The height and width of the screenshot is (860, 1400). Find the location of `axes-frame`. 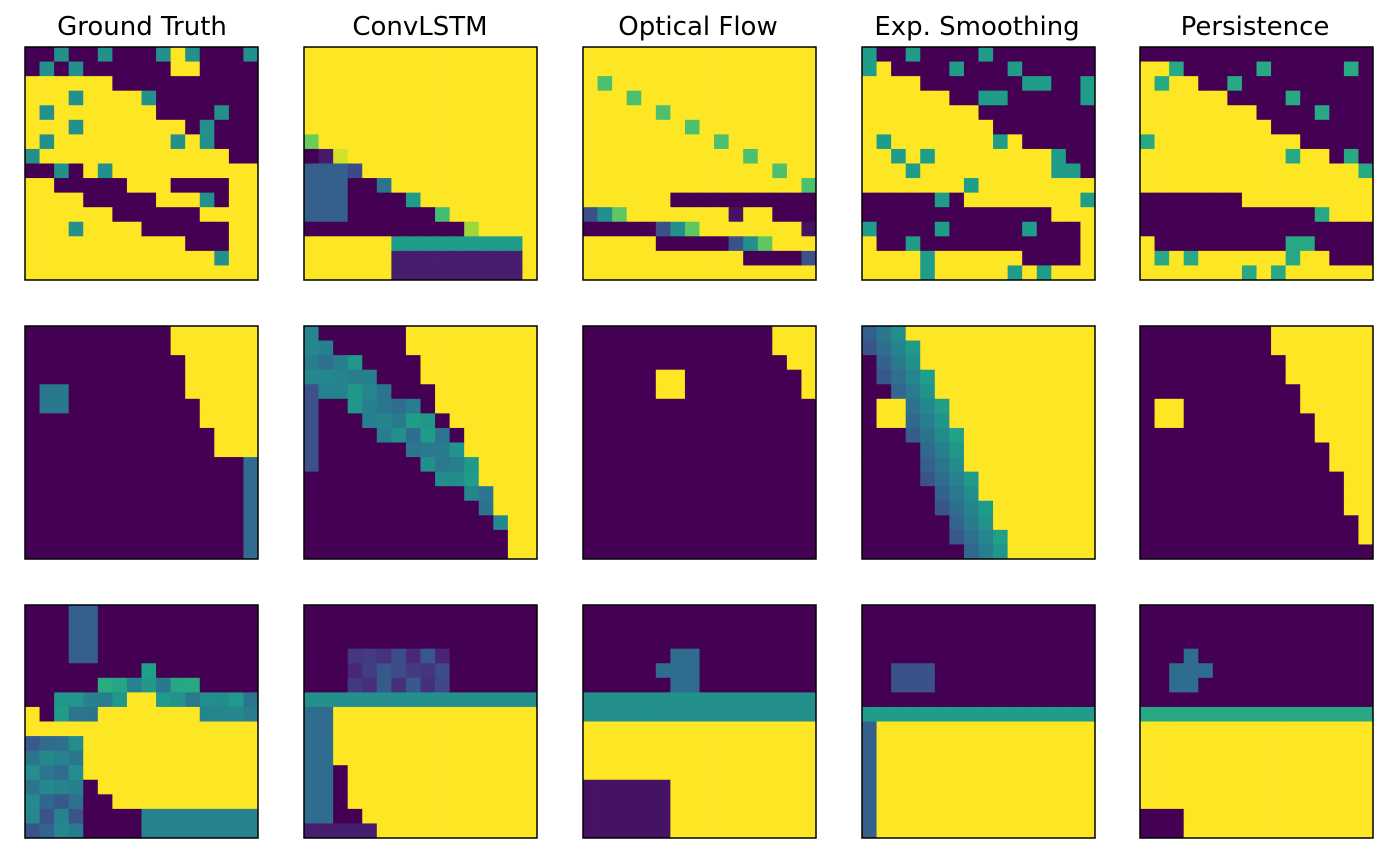

axes-frame is located at coordinates (1256, 442).